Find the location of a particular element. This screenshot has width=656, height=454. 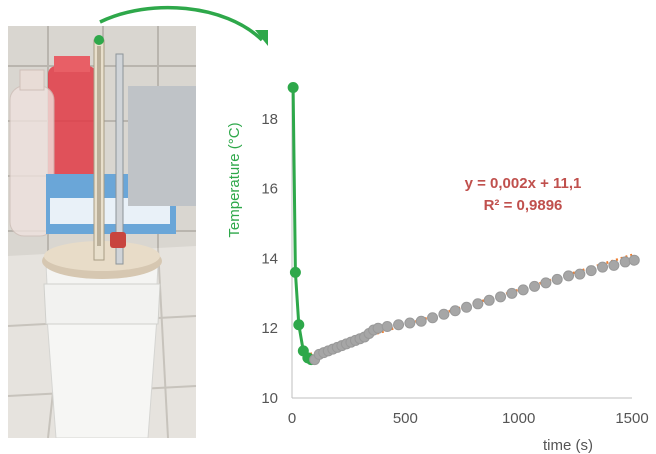

arrow-head is located at coordinates (261, 38).